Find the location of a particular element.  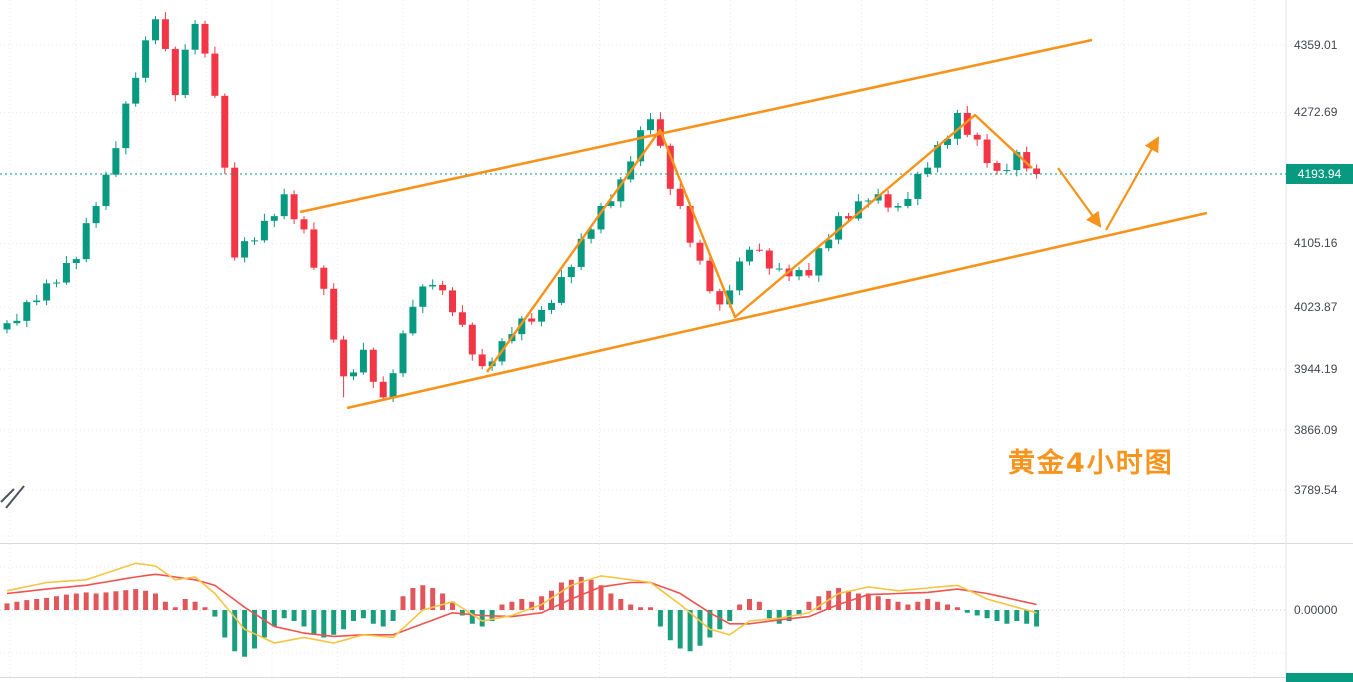

chart-watermark: 黄金4小时图 is located at coordinates (1091, 463).